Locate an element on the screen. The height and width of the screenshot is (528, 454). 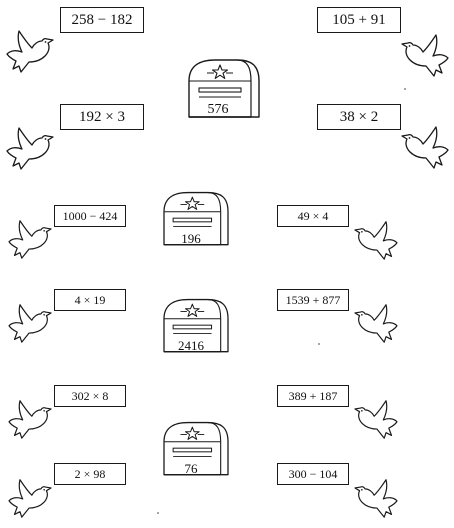
expression-text: 49 × 4 is located at coordinates (313, 215).